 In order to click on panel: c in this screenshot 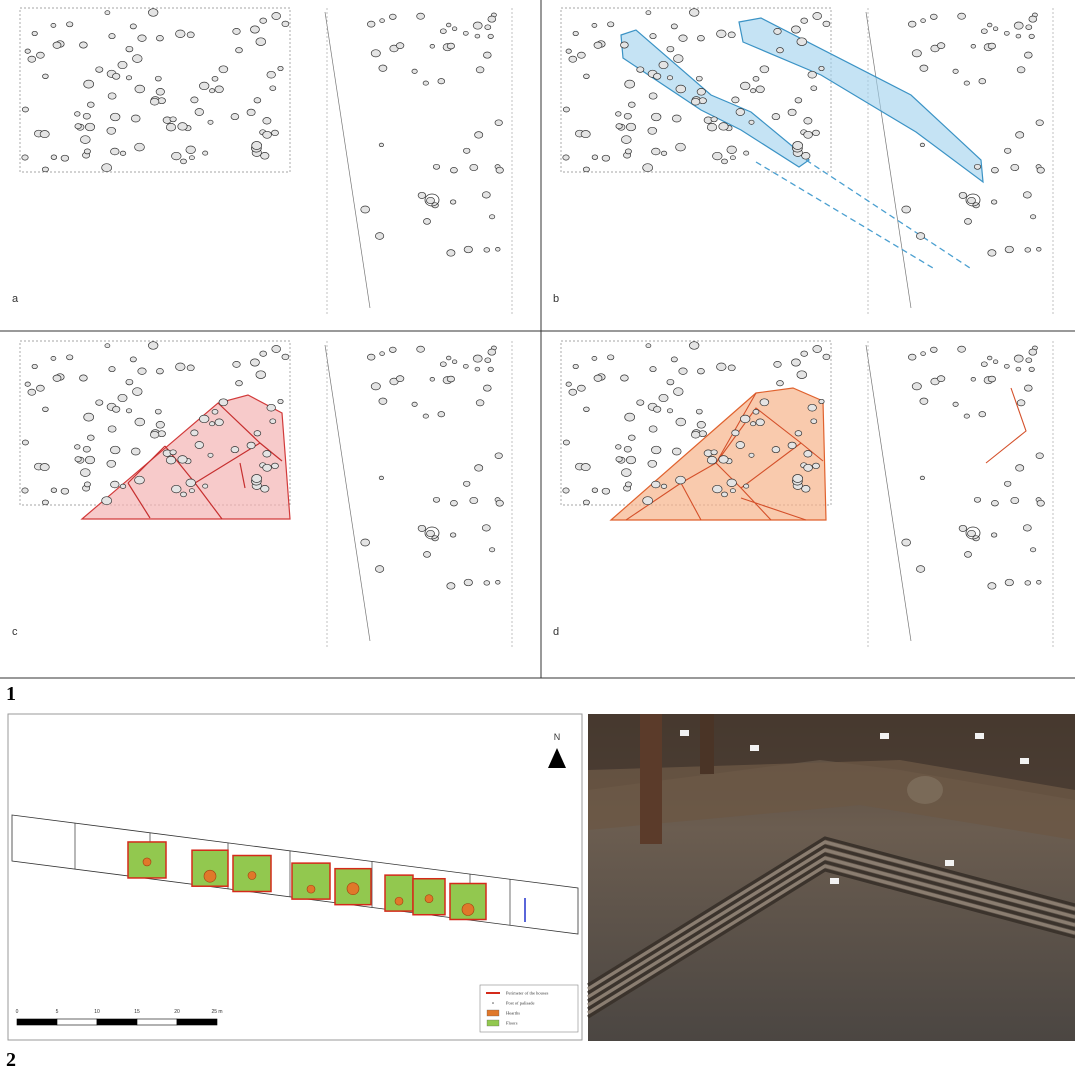, I will do `click(262, 494)`.